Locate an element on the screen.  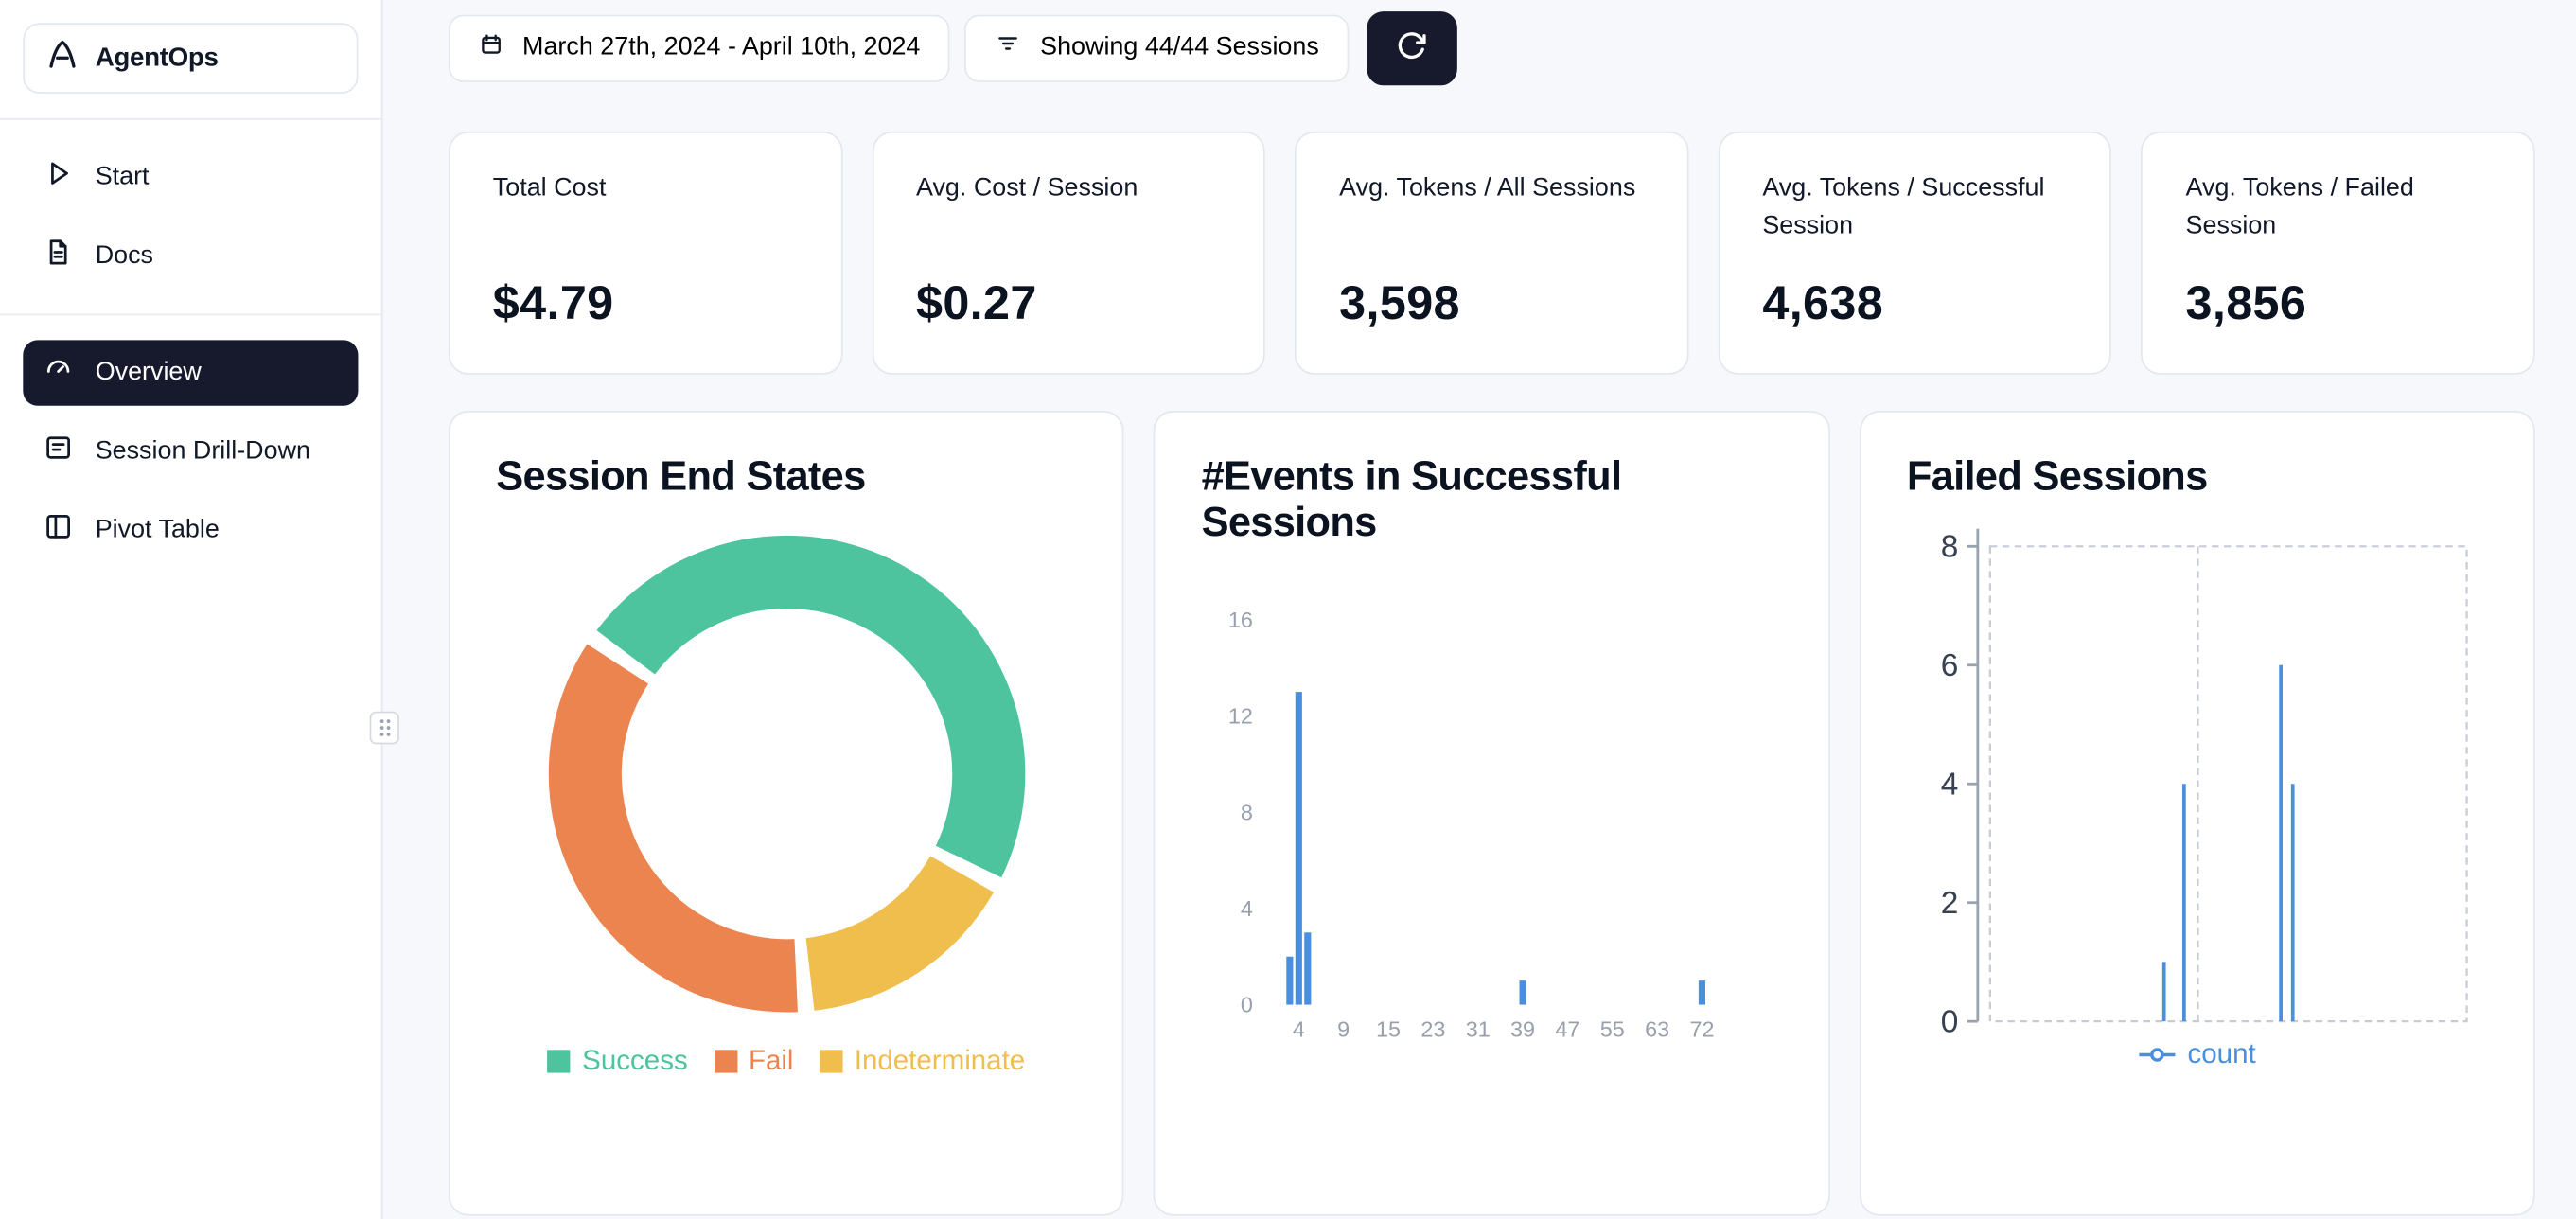
legend-swatch-success is located at coordinates (559, 1060).